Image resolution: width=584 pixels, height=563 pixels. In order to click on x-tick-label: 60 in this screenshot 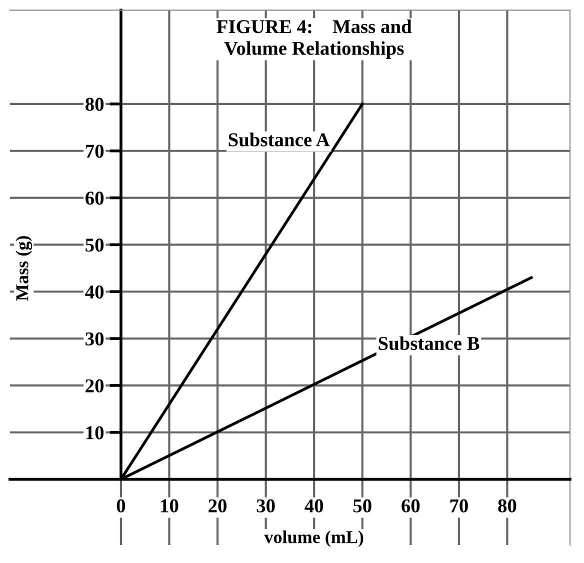, I will do `click(411, 505)`.